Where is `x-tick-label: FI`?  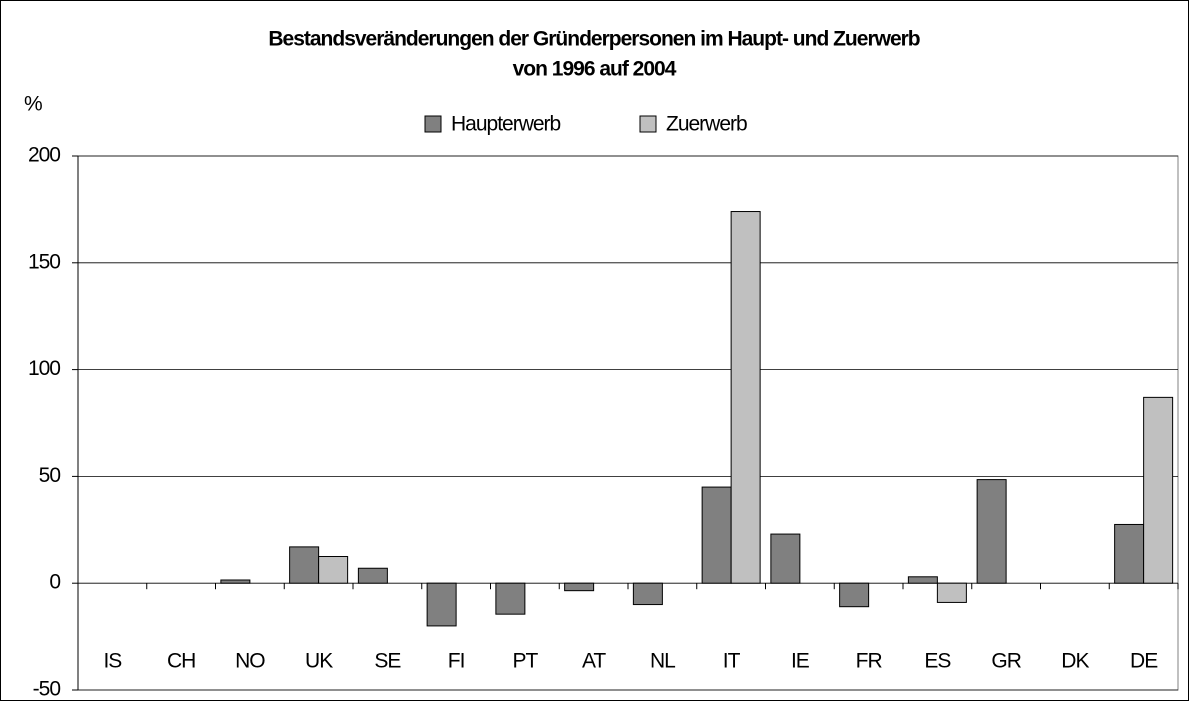
x-tick-label: FI is located at coordinates (456, 661).